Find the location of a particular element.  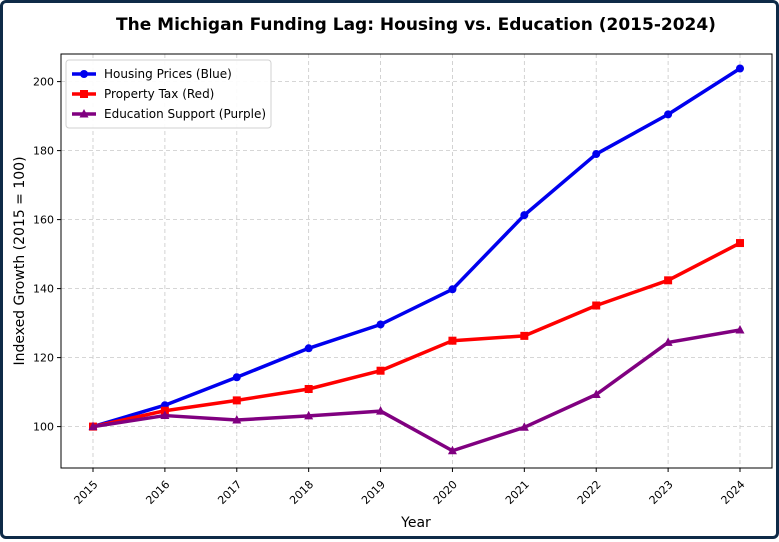

legend-entry: Housing Prices (Blue) is located at coordinates (152, 74).